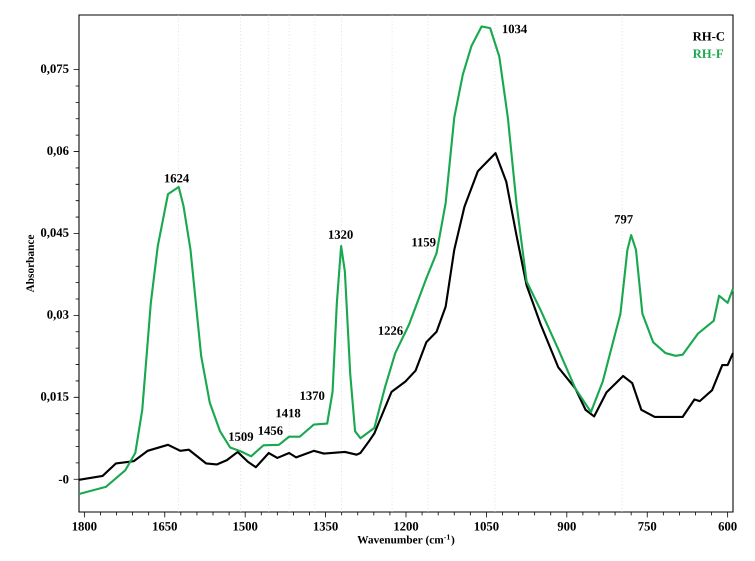 The height and width of the screenshot is (561, 755). I want to click on annotation: 1509, so click(241, 436).